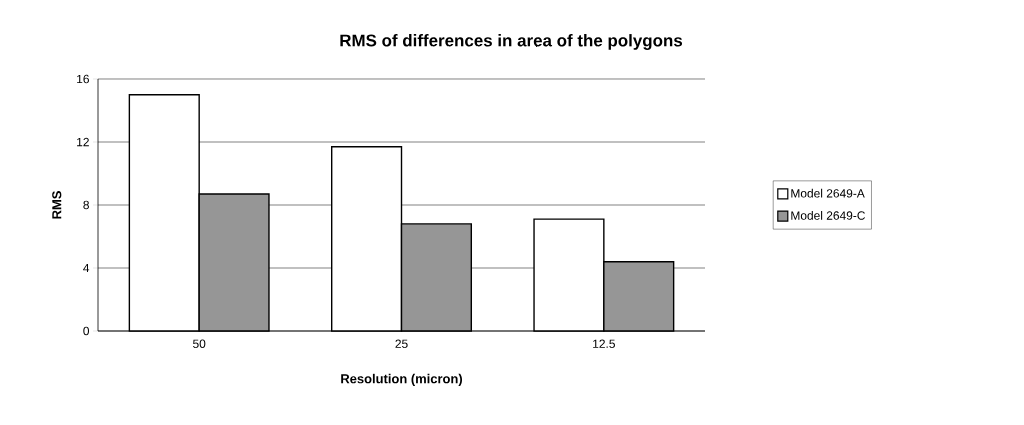 The image size is (1024, 425). What do you see at coordinates (401, 343) in the screenshot?
I see `x-tick-label: 25` at bounding box center [401, 343].